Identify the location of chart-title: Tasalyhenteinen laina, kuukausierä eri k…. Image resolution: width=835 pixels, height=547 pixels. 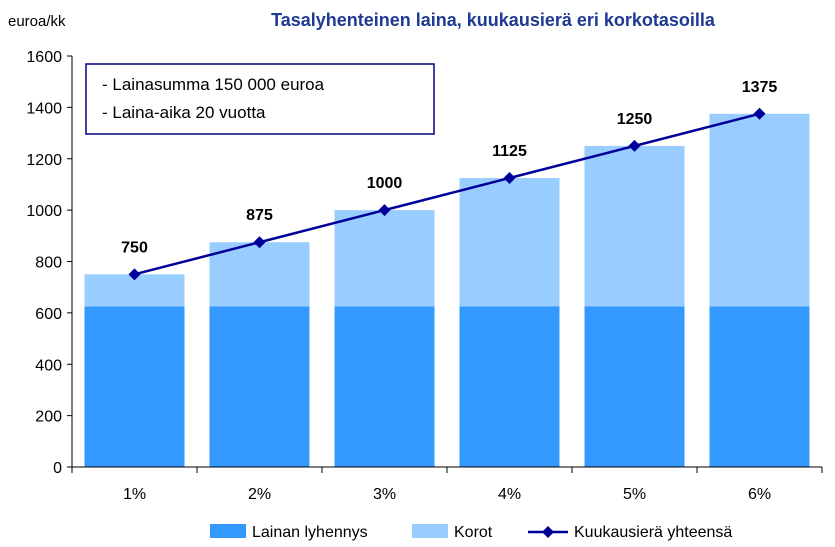
(493, 20).